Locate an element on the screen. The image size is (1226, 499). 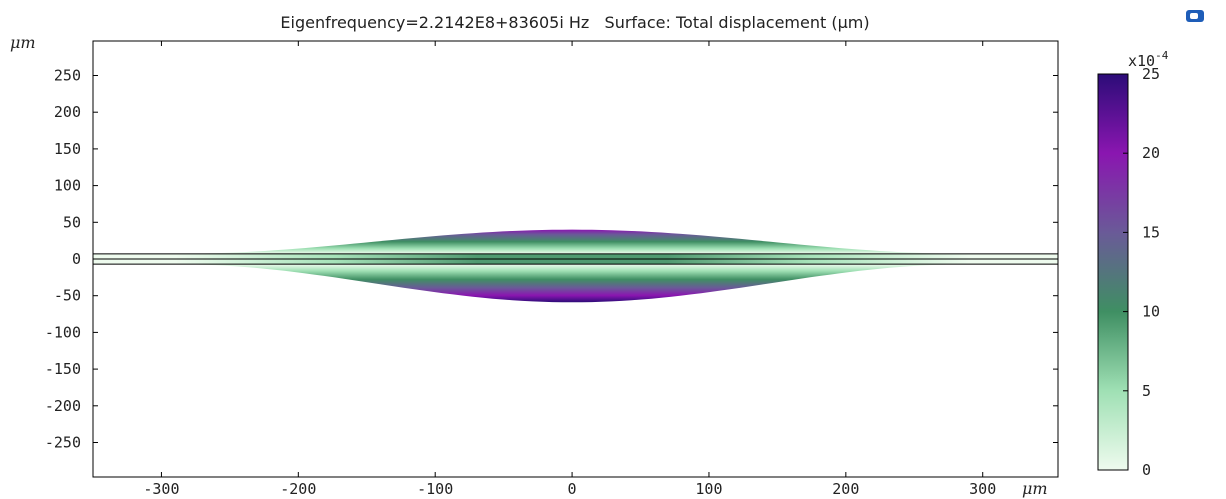
y-tick-label: 250 is located at coordinates (67, 75).